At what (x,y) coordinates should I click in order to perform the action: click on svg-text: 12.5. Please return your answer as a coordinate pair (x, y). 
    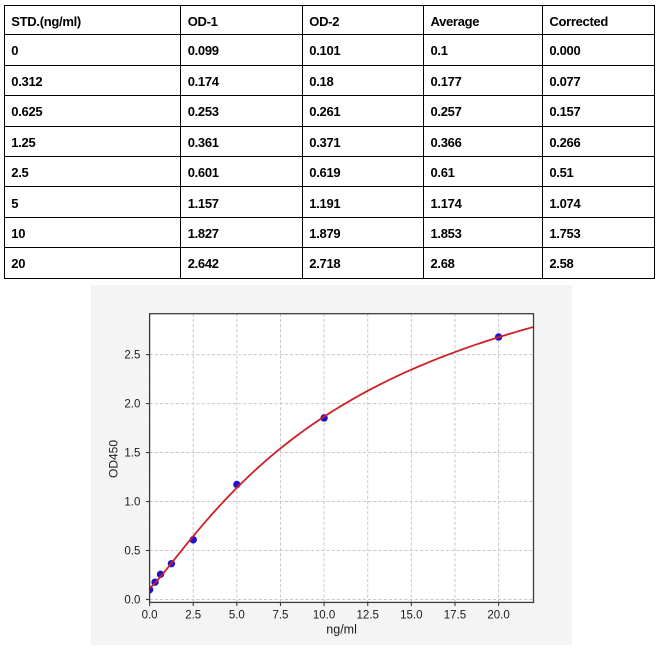
    Looking at the image, I should click on (368, 616).